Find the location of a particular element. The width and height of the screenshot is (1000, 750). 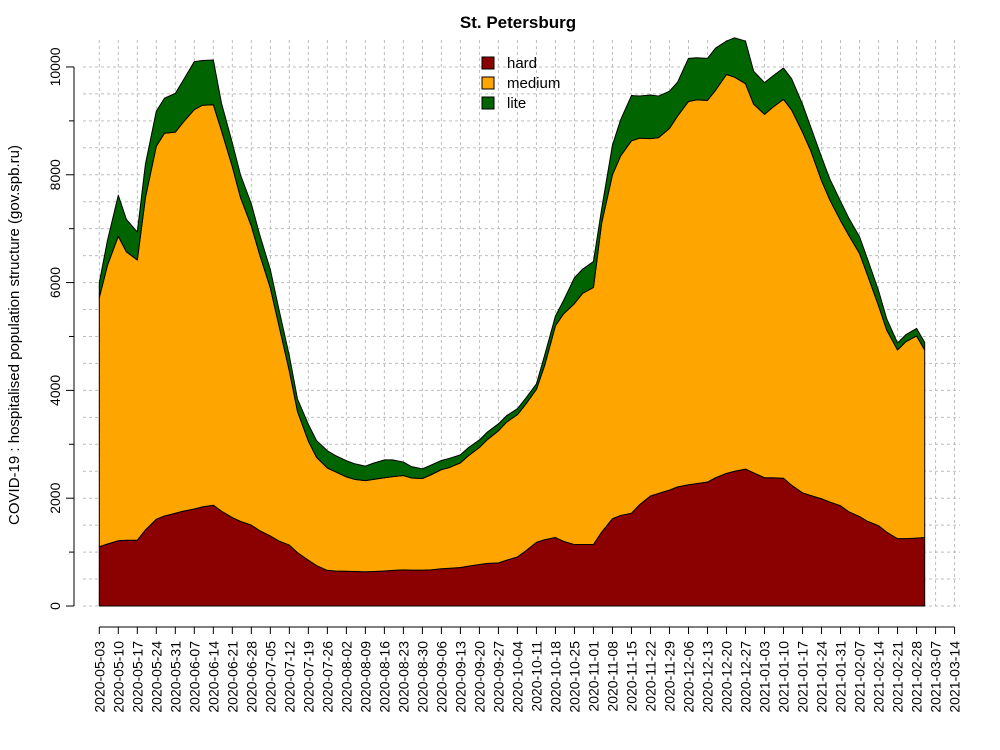

x-tick-label: 2020-11-22 is located at coordinates (650, 676).